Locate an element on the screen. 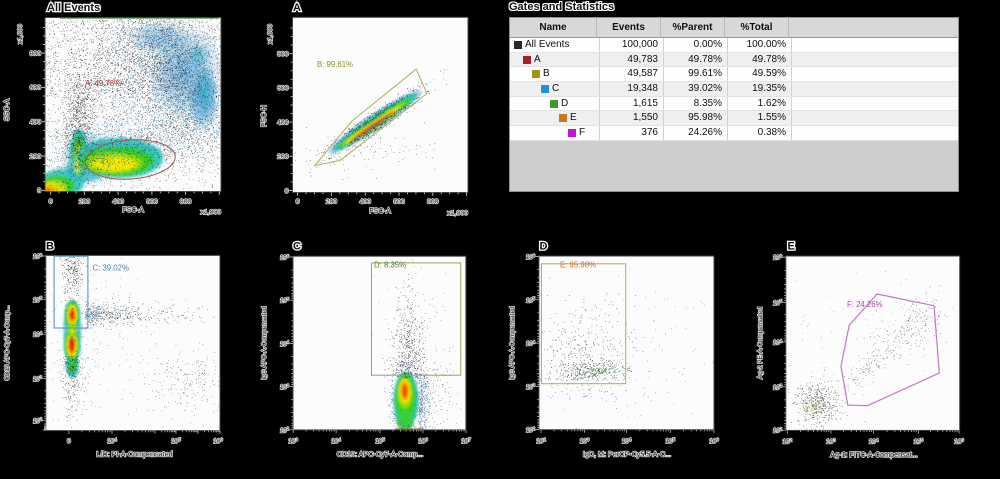 This screenshot has width=1000, height=479. svg-text: FSC-H is located at coordinates (263, 116).